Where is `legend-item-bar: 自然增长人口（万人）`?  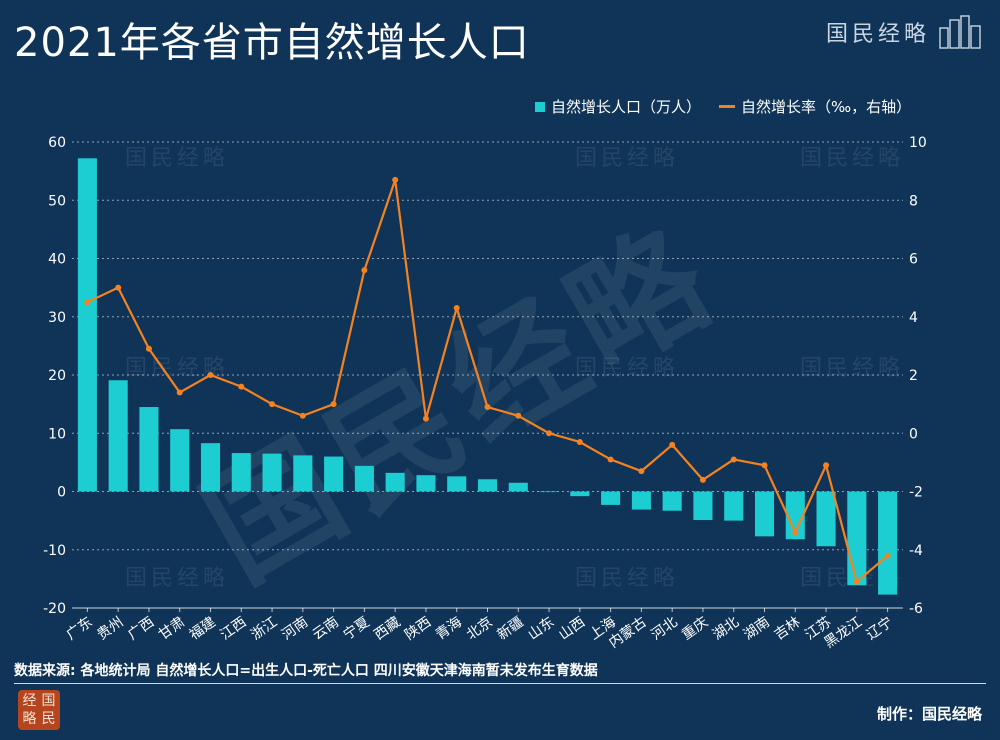 legend-item-bar: 自然增长人口（万人） is located at coordinates (618, 106).